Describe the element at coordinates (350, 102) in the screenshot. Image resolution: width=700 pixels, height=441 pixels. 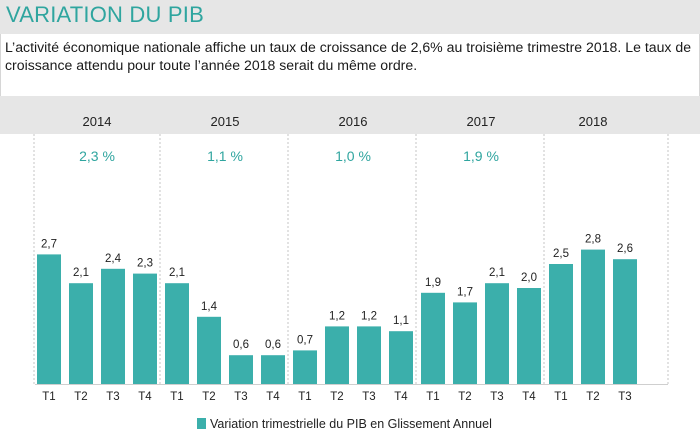
I see `separator-band` at that location.